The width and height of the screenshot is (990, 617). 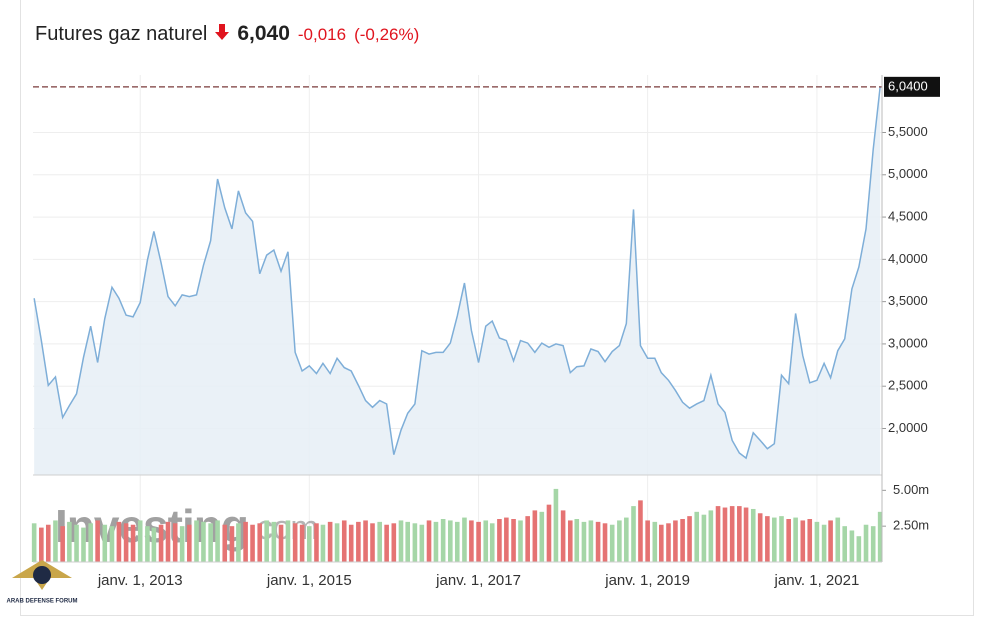 I want to click on y-tick-label: 4,0000, so click(x=908, y=258).